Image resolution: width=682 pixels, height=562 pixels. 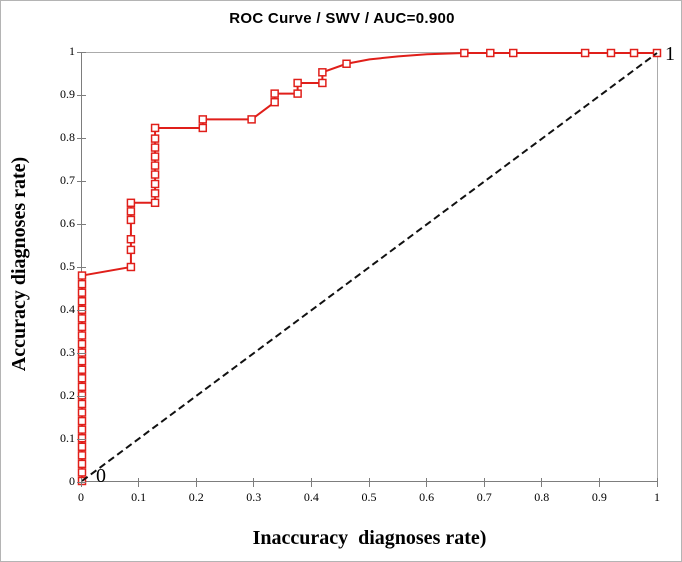 What do you see at coordinates (311, 497) in the screenshot?
I see `x-axis-tick-label: 0.4` at bounding box center [311, 497].